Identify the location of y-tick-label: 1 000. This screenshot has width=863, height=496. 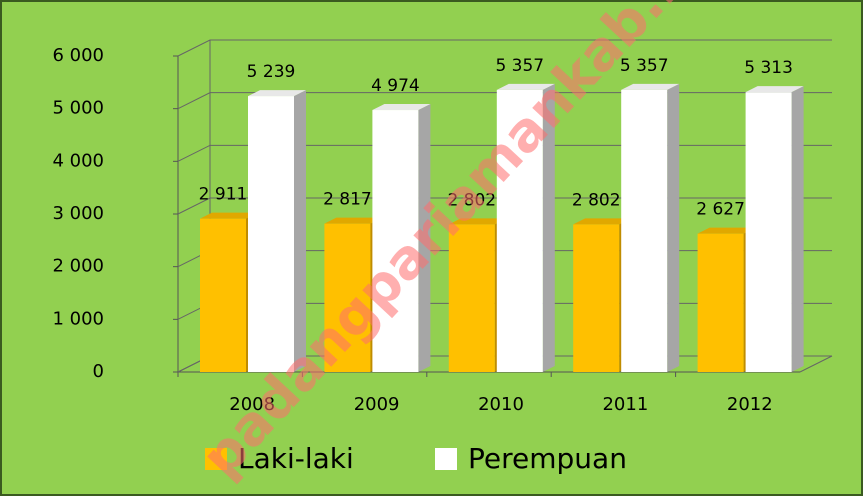
(78, 318).